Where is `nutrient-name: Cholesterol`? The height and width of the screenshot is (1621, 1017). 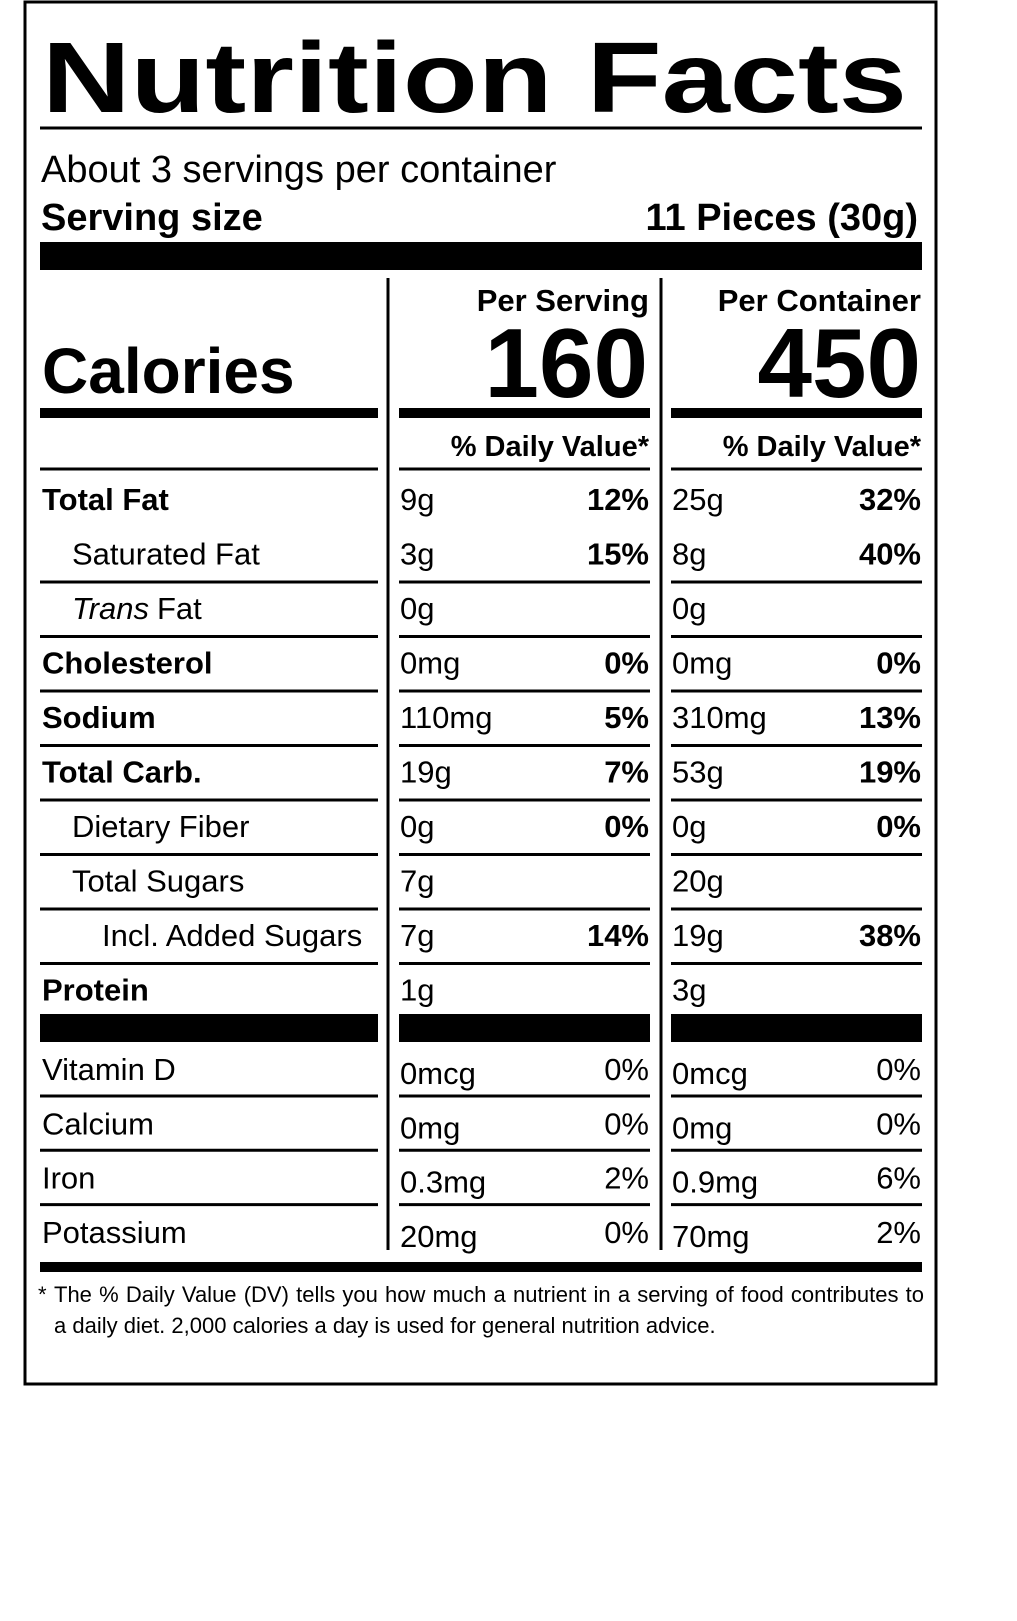 nutrient-name: Cholesterol is located at coordinates (127, 663).